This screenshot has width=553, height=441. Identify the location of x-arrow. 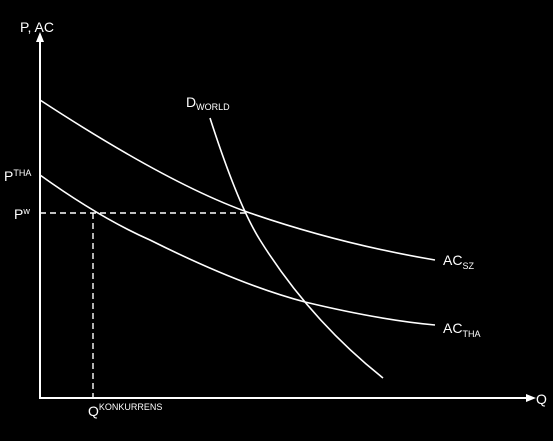
(531, 398).